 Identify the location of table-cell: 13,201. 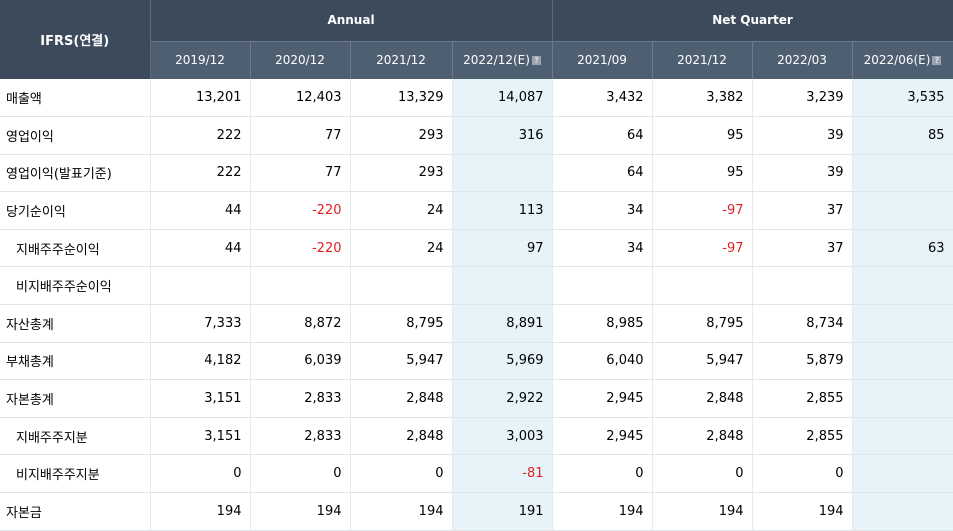
(200, 98).